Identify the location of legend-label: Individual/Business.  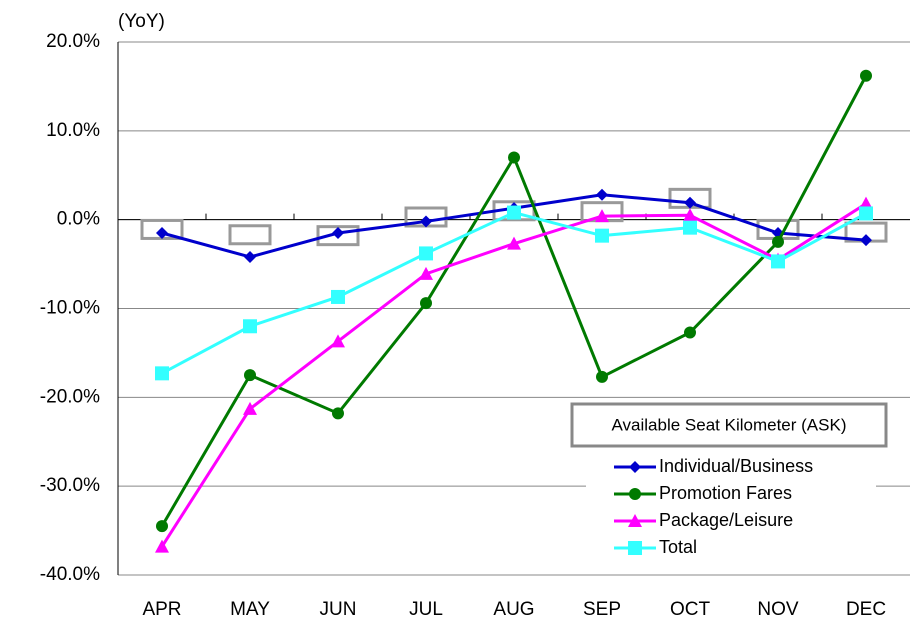
(736, 466).